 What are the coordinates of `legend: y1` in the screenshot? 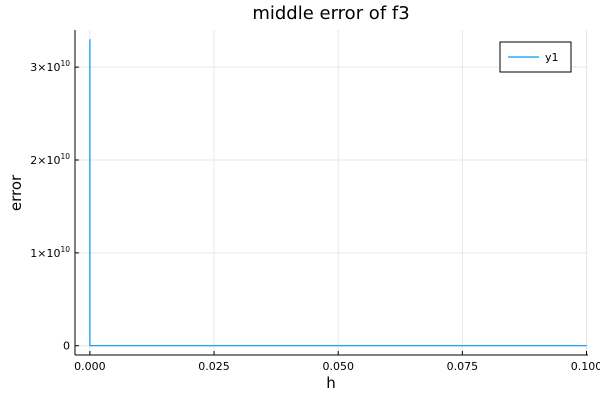 It's located at (535, 57).